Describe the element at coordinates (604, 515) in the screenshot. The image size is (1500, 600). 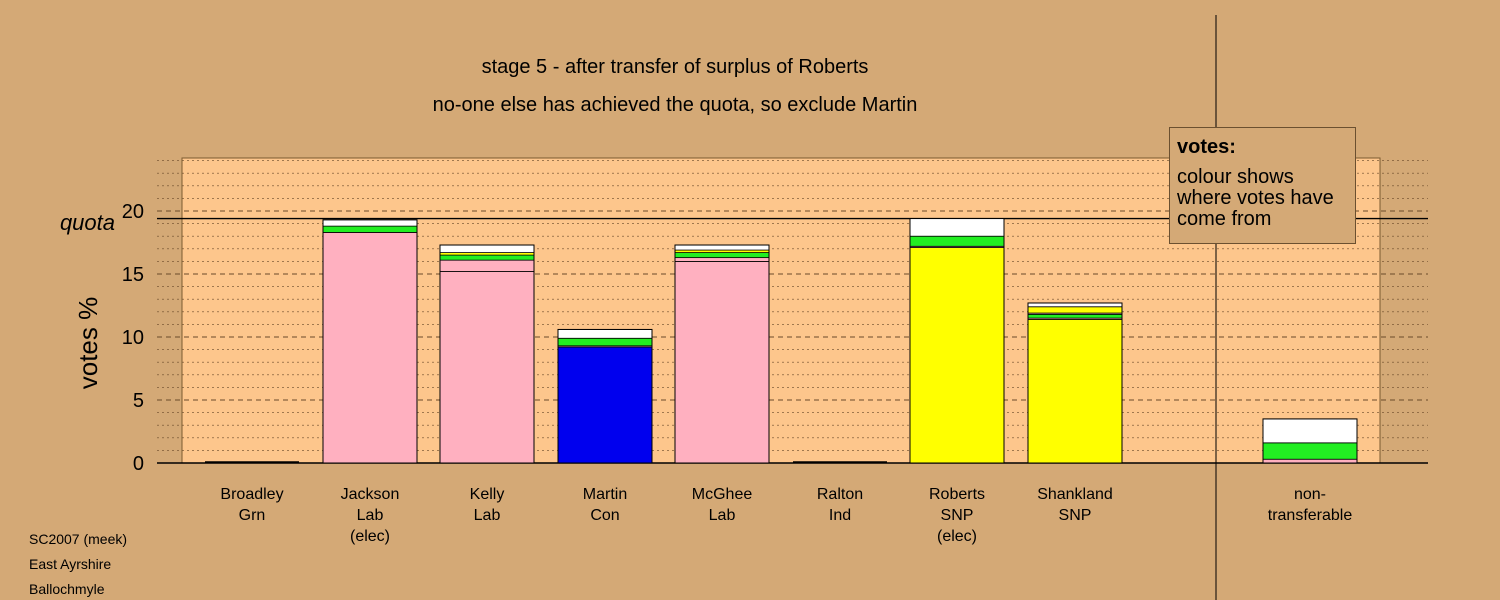
I see `x-tick-label: Con` at that location.